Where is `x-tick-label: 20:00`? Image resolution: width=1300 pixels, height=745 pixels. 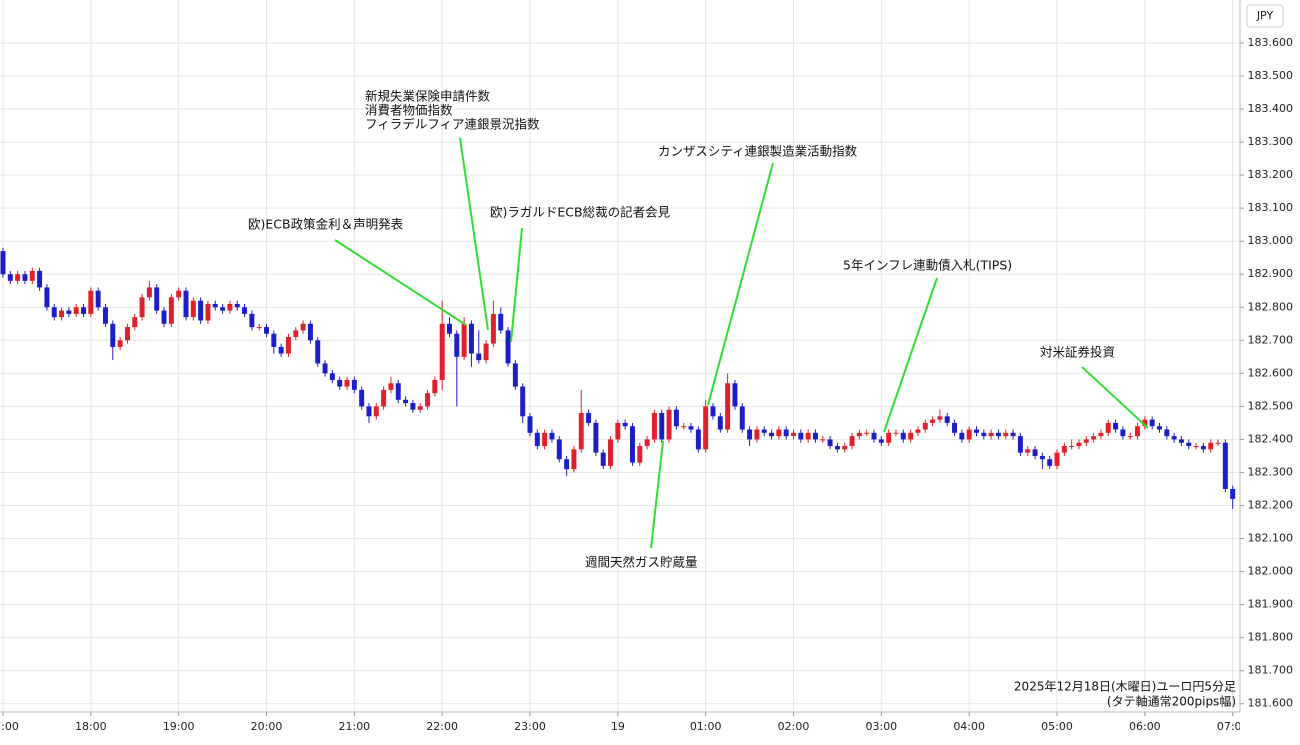
x-tick-label: 20:00 is located at coordinates (267, 726).